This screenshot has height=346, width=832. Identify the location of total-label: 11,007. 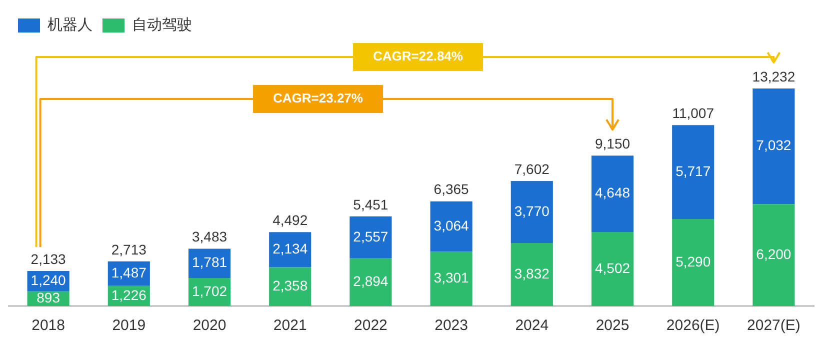
(693, 112).